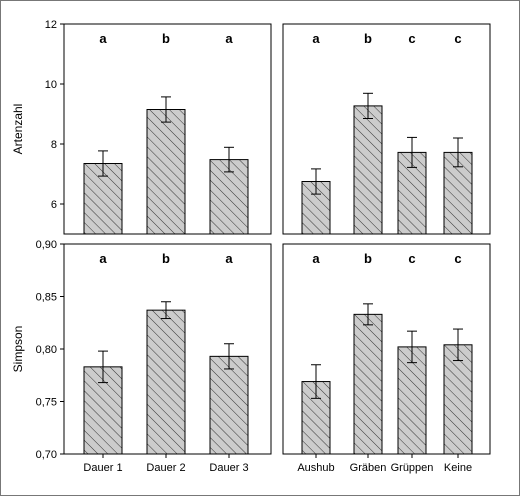 The image size is (520, 496). I want to click on category-label: Dauer 1, so click(102, 468).